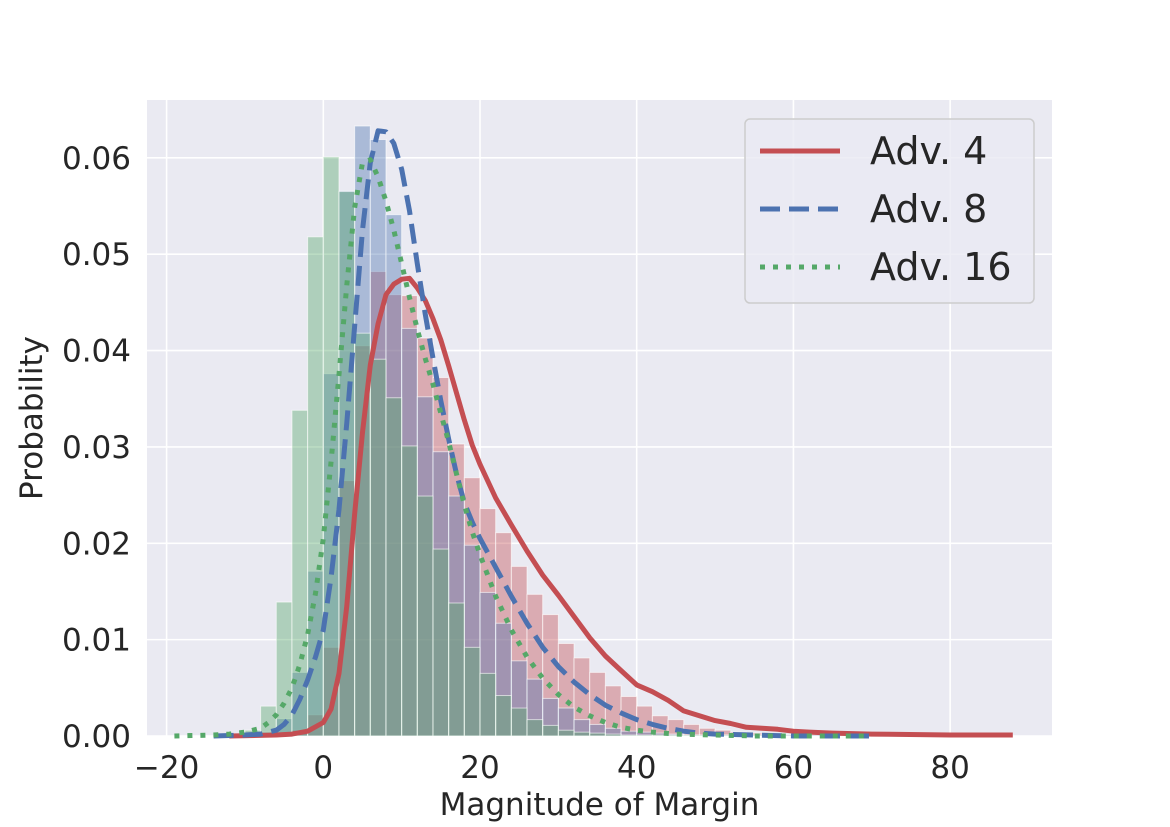  I want to click on legend-label-series-1: Adv. 4, so click(928, 151).